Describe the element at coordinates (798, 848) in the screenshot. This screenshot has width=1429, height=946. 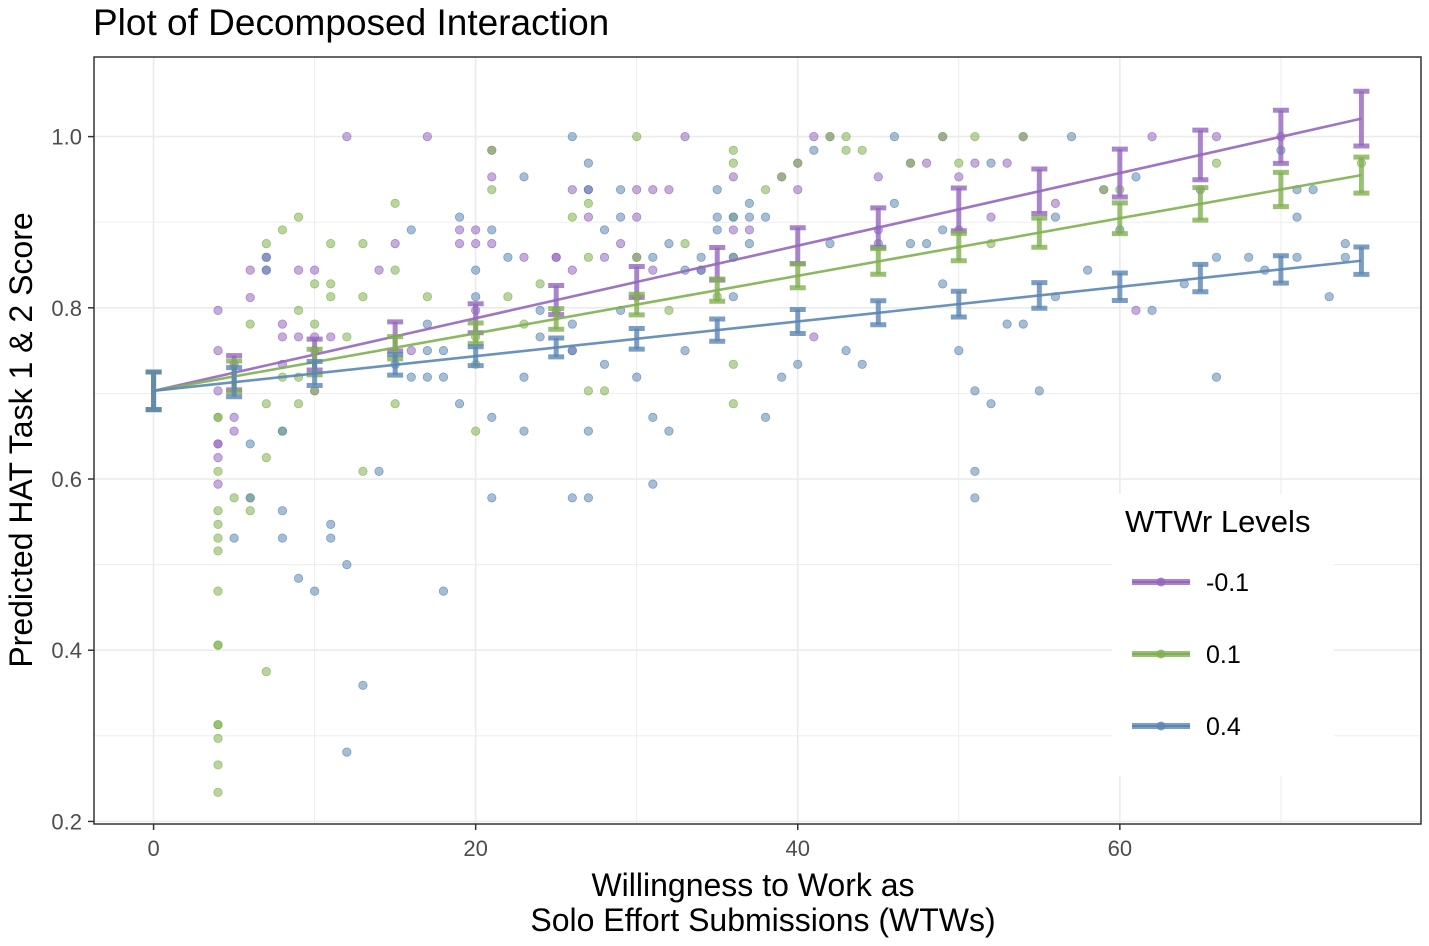
I see `x-tick-label: 40` at that location.